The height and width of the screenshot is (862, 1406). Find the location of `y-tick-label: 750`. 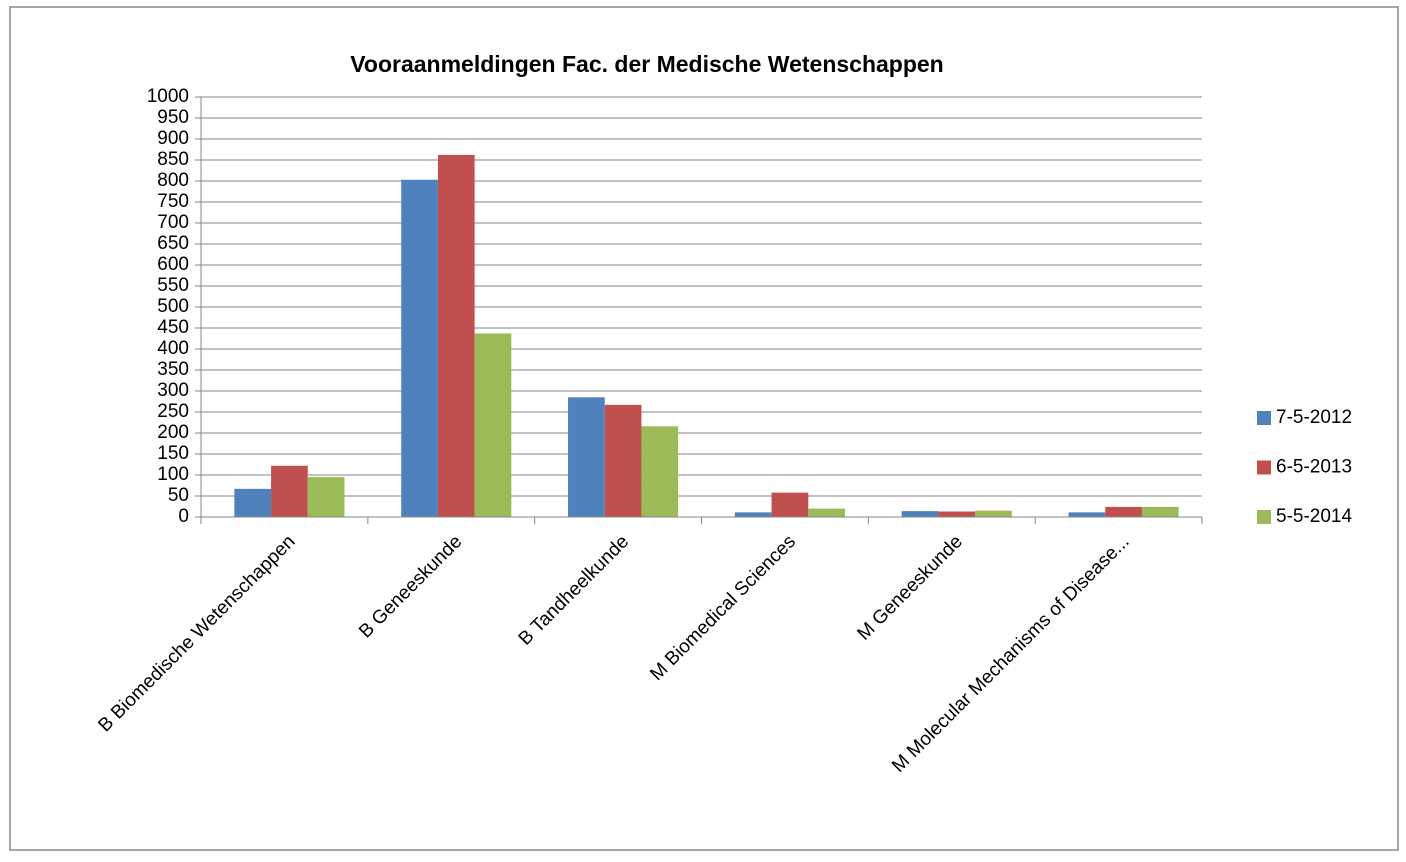

y-tick-label: 750 is located at coordinates (173, 201).